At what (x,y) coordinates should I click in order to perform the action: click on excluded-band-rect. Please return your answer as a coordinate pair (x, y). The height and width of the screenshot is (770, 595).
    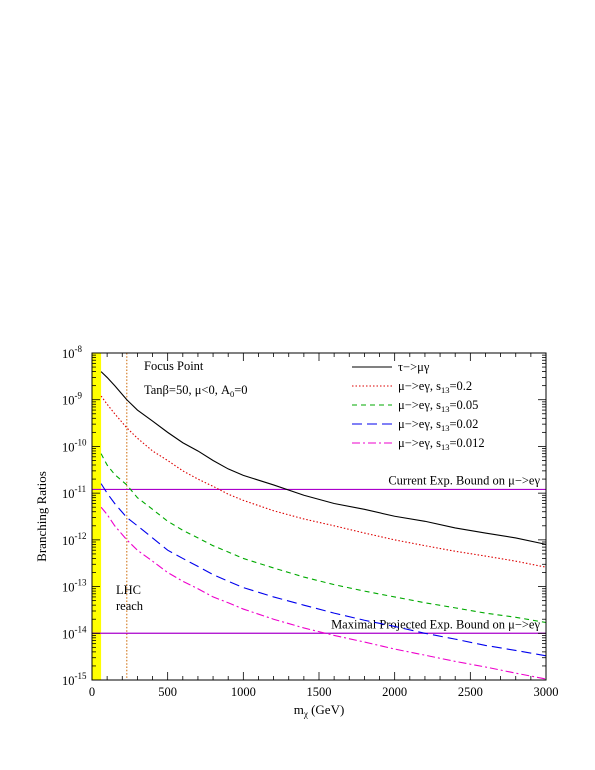
    Looking at the image, I should click on (97, 516).